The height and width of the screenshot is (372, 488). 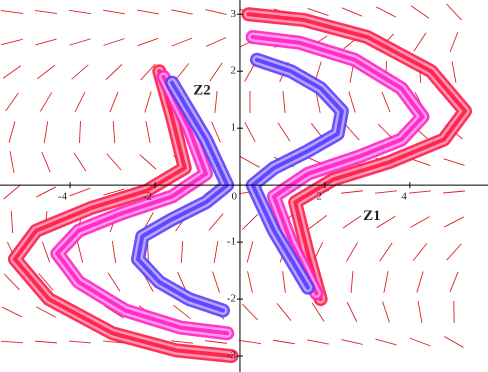 What do you see at coordinates (232, 356) in the screenshot?
I see `y-tick-label: -3` at bounding box center [232, 356].